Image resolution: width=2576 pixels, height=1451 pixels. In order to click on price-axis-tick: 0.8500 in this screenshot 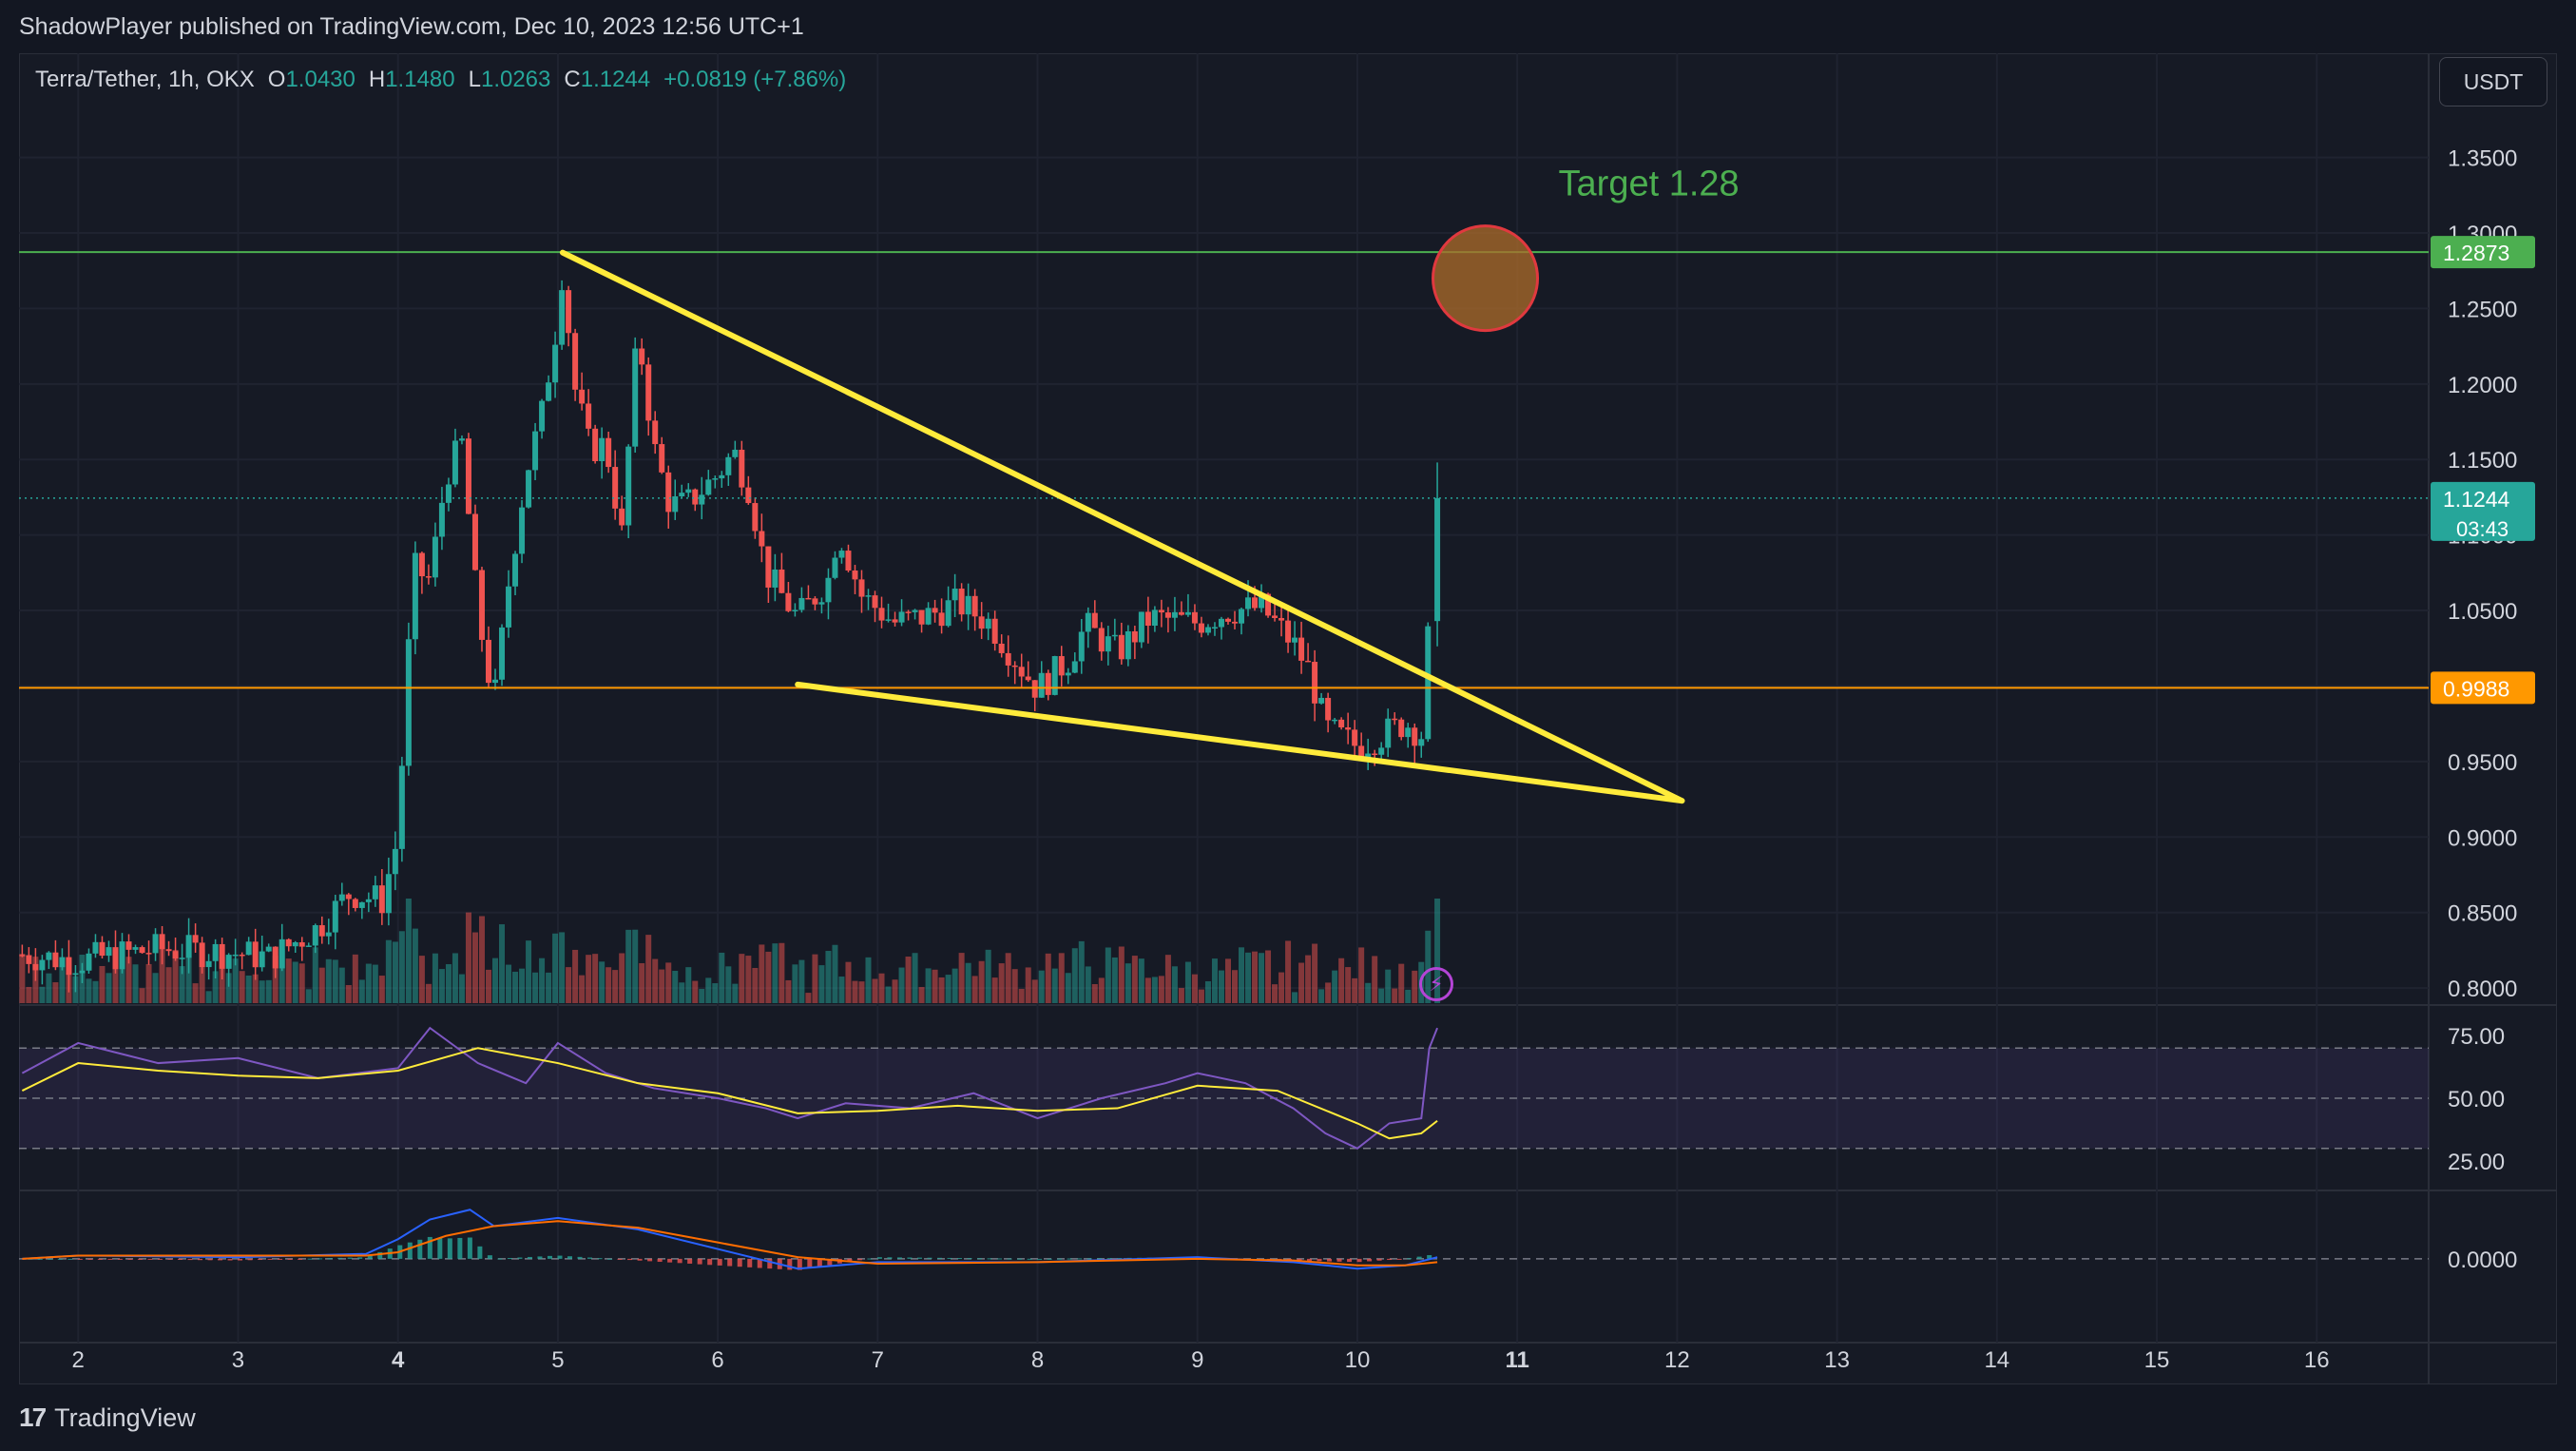, I will do `click(2482, 914)`.